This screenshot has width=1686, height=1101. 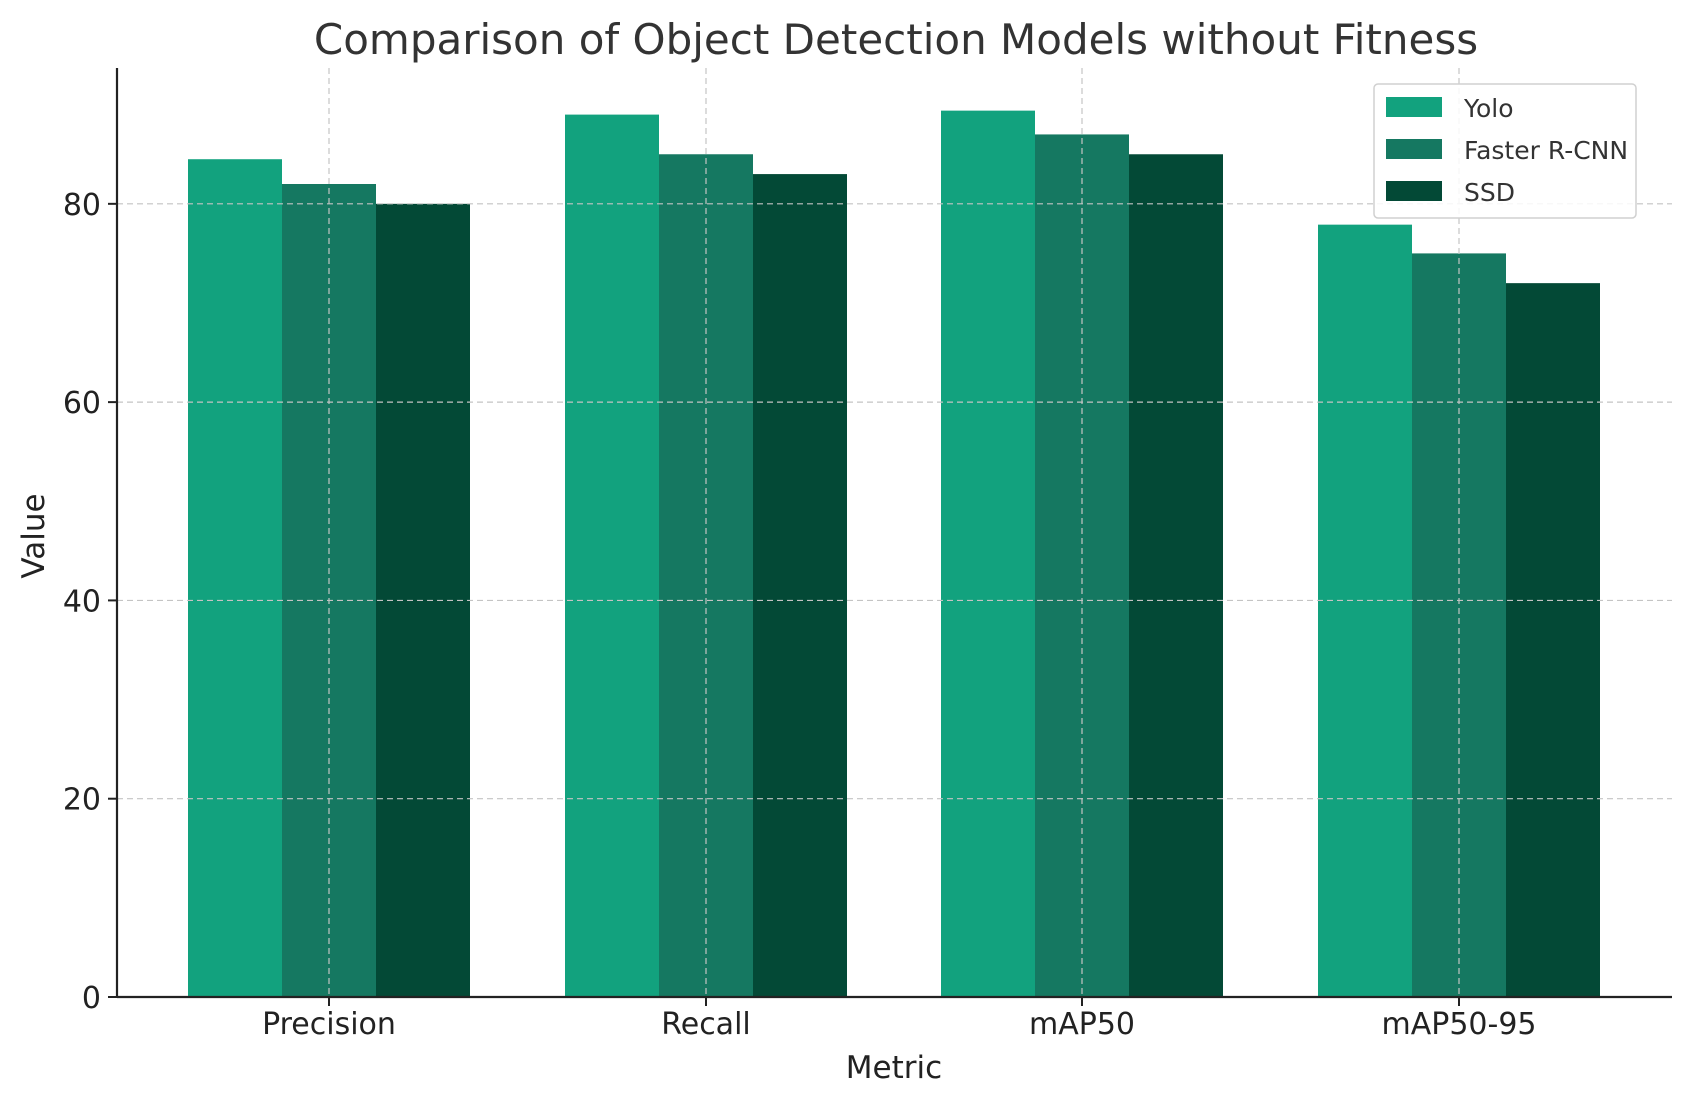 I want to click on x-tick-label: Precision, so click(x=329, y=1024).